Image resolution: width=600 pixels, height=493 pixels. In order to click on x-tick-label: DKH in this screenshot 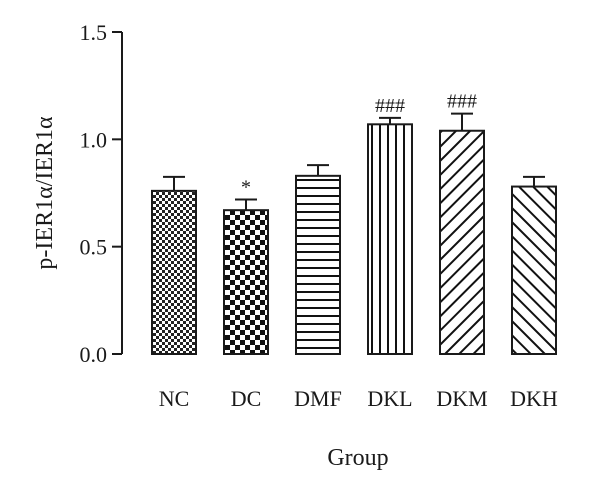, I will do `click(534, 398)`.